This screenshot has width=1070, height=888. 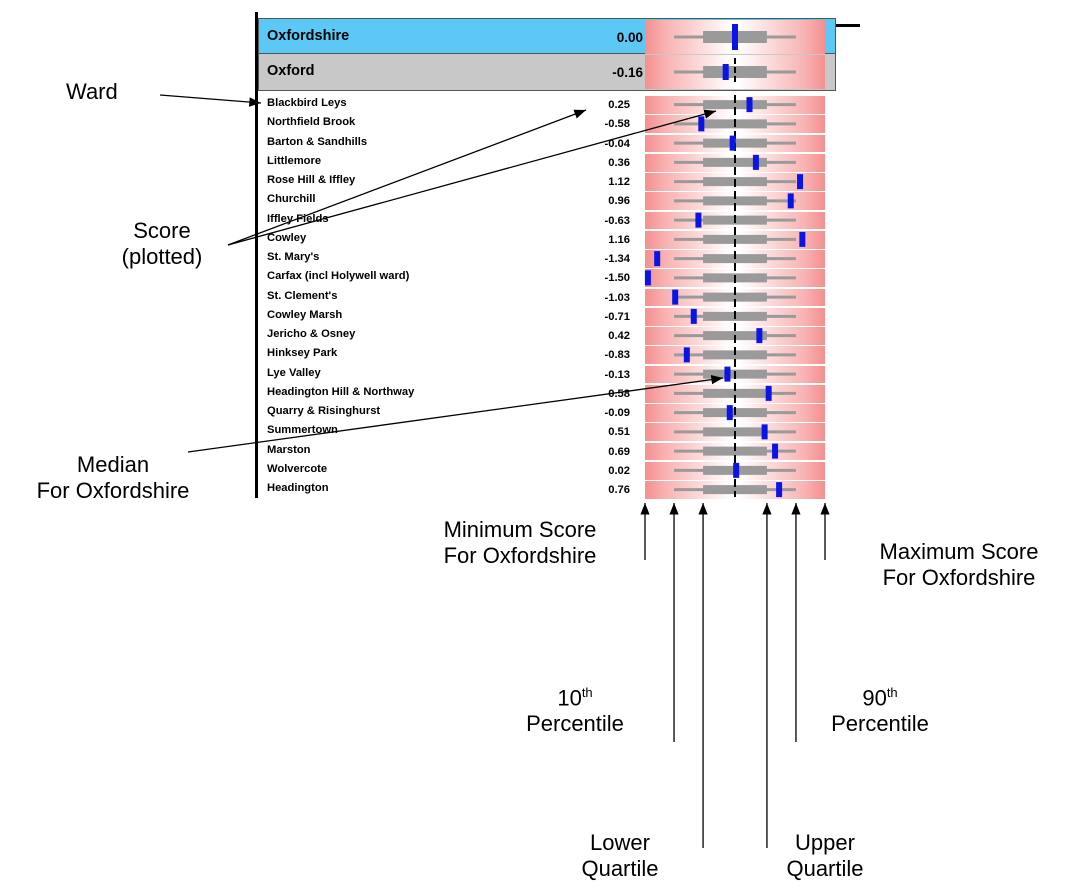 What do you see at coordinates (302, 353) in the screenshot?
I see `ward-name: Hinksey Park` at bounding box center [302, 353].